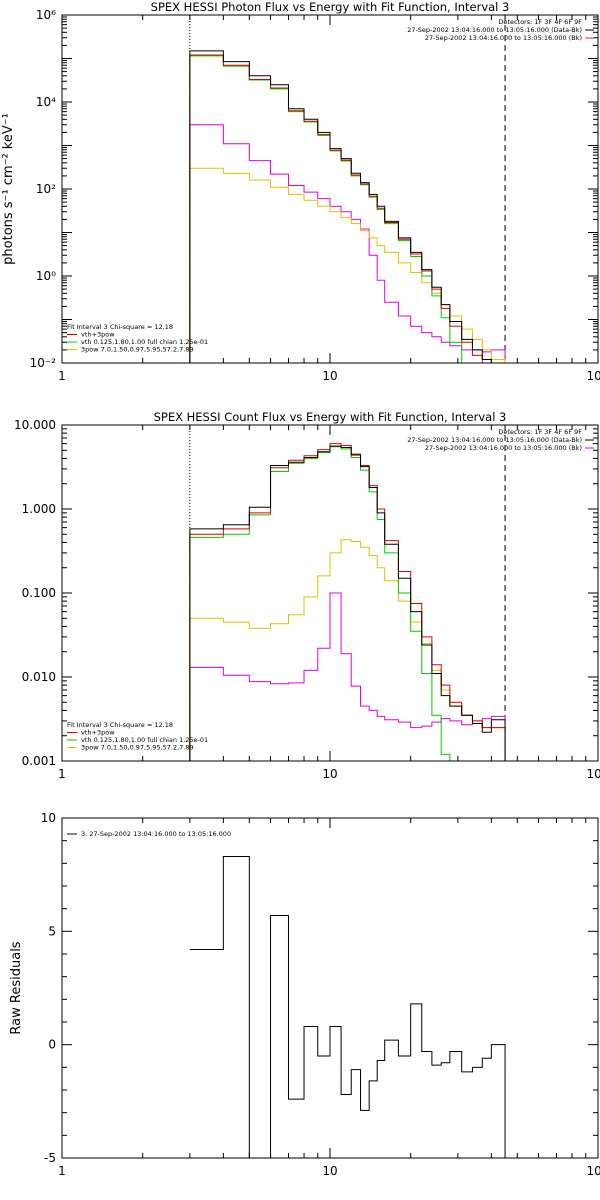  I want to click on y-tick-label: 0, so click(52, 1045).